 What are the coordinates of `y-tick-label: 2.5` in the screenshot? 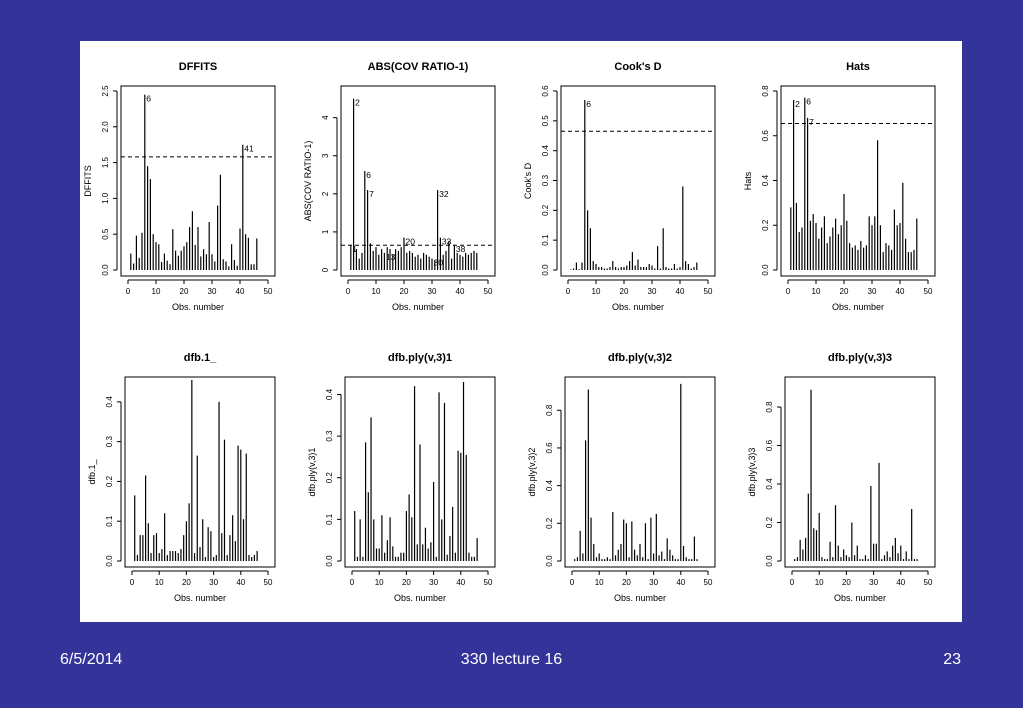 It's located at (105, 91).